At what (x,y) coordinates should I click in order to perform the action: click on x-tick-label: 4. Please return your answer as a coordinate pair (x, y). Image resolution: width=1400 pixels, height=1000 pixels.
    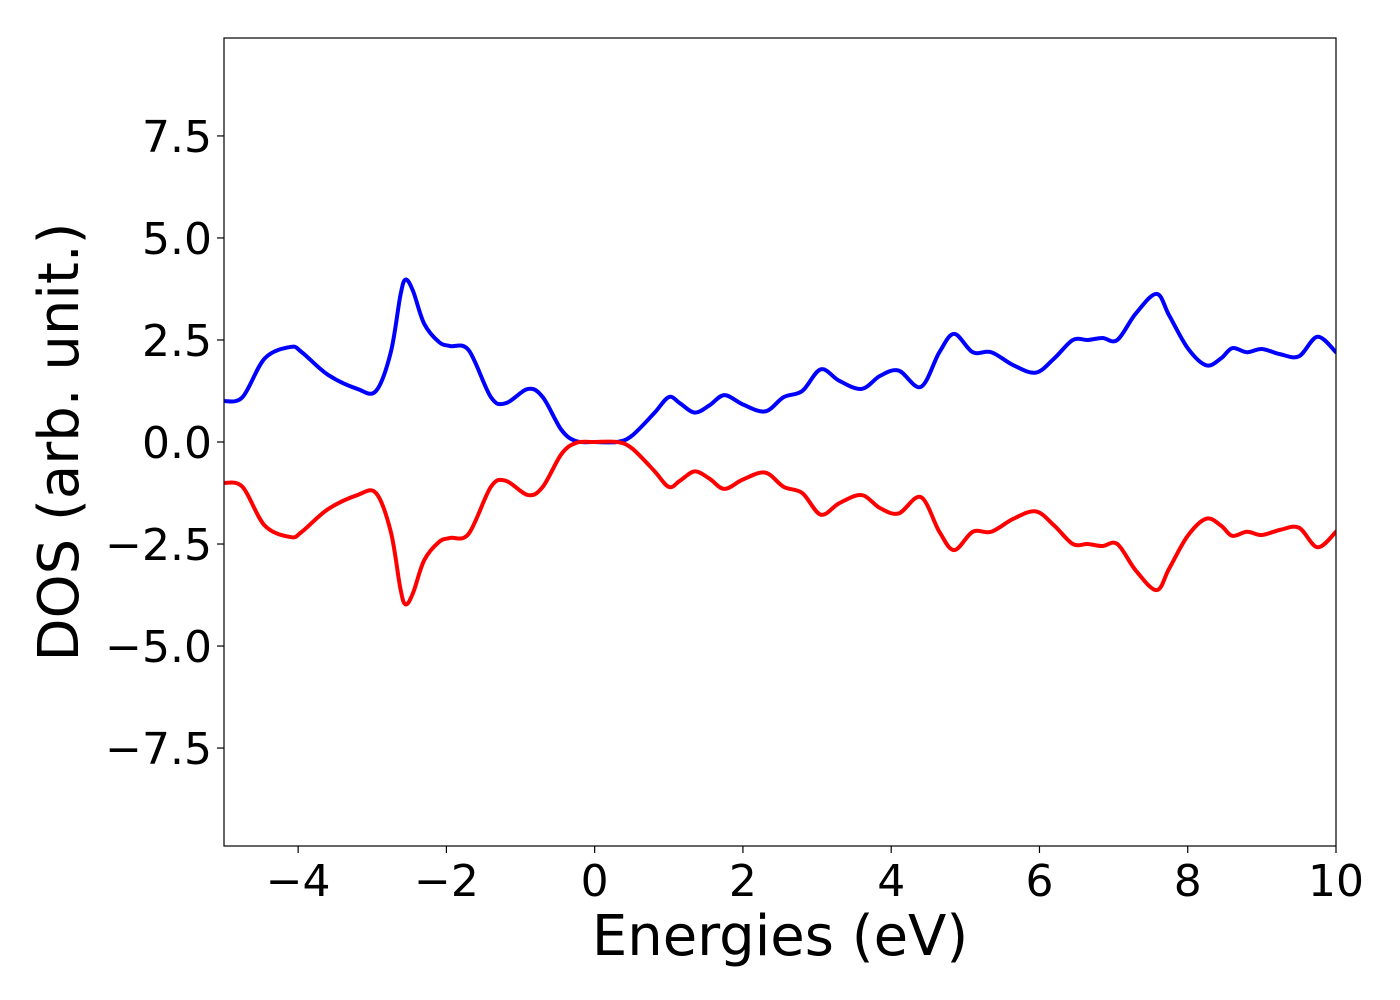
    Looking at the image, I should click on (891, 881).